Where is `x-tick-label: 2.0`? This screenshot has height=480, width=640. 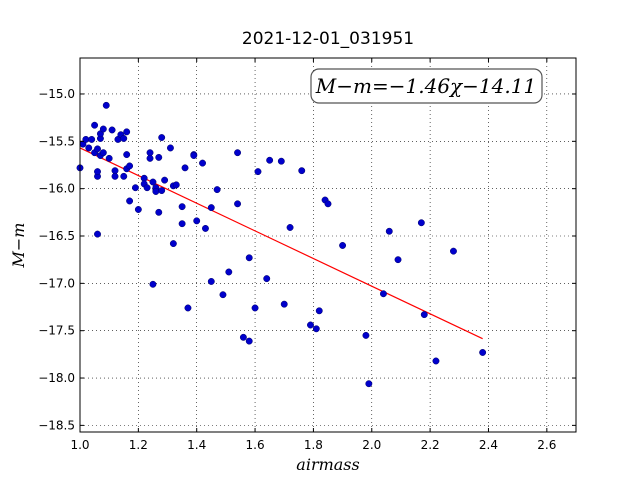
x-tick-label: 2.0 is located at coordinates (371, 445).